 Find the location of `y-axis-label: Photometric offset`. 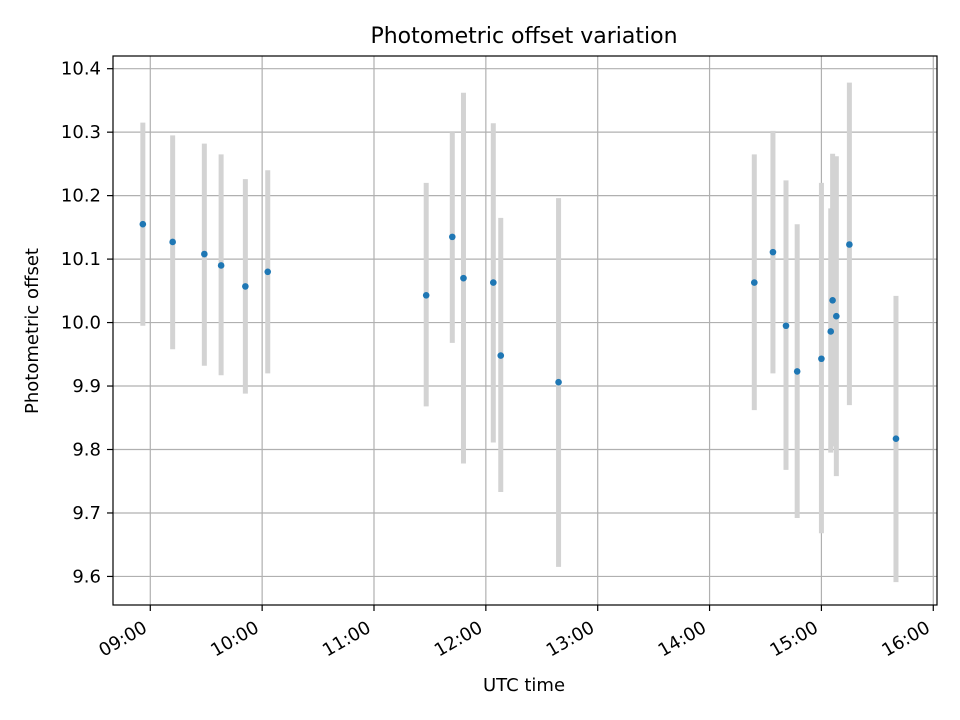

y-axis-label: Photometric offset is located at coordinates (32, 331).